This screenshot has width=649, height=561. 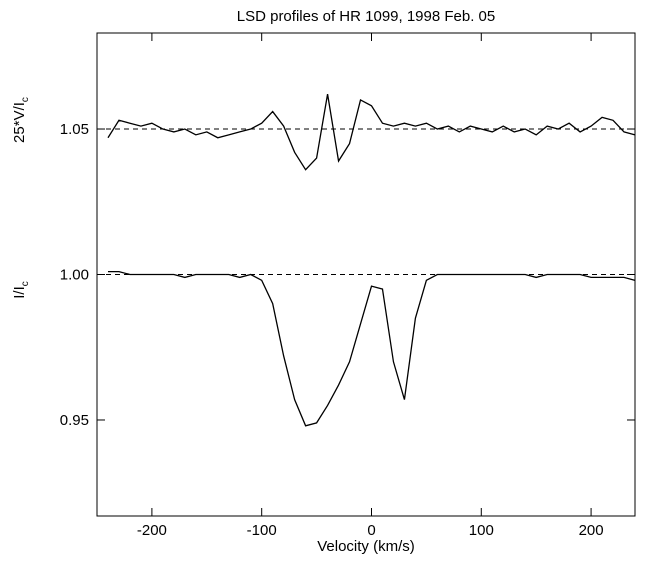 I want to click on x-axis-label: Velocity (km/s), so click(x=366, y=546).